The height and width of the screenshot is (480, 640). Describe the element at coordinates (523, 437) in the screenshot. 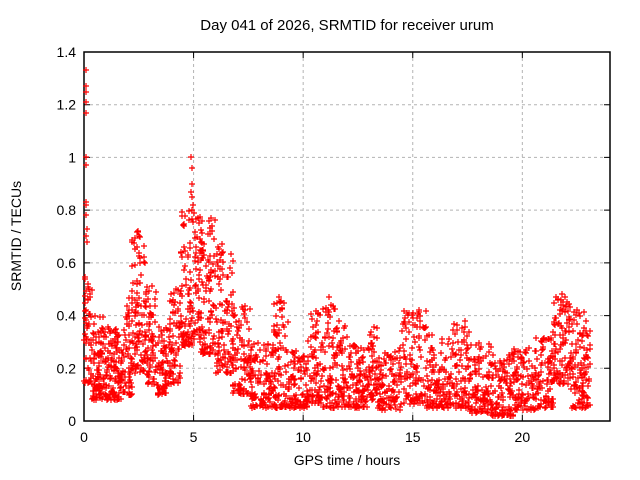

I see `x-tick-label: 20` at that location.